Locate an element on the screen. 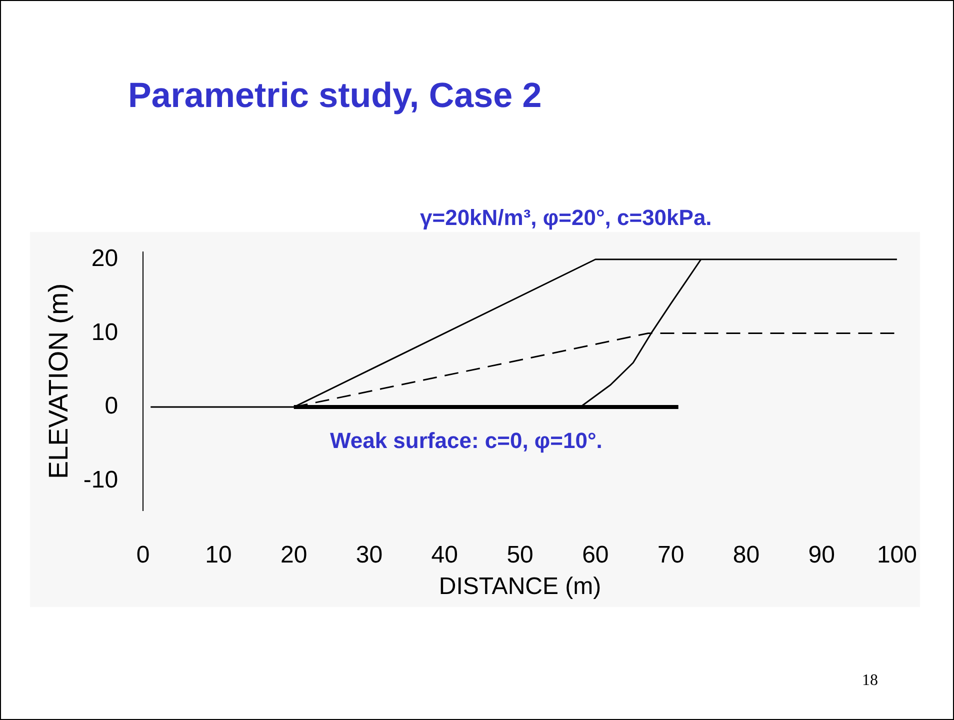 This screenshot has width=954, height=720. x-tick-label: 90 is located at coordinates (821, 554).